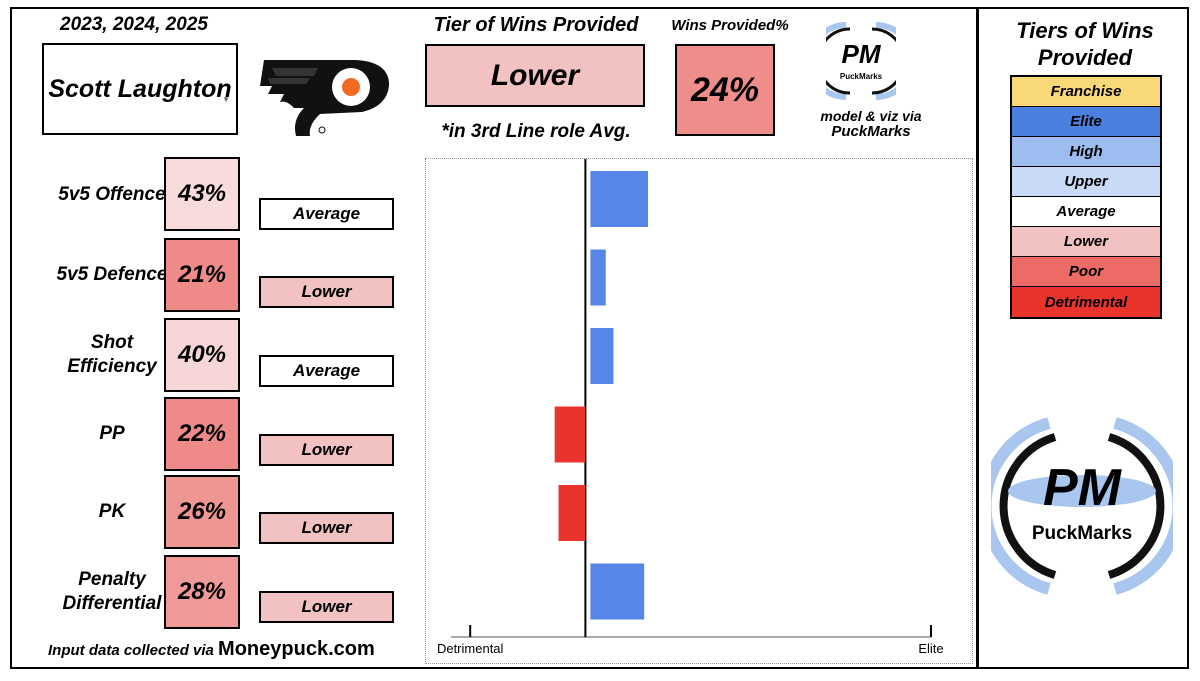 The width and height of the screenshot is (1200, 681). I want to click on legend-item-poor: Poor, so click(1086, 272).